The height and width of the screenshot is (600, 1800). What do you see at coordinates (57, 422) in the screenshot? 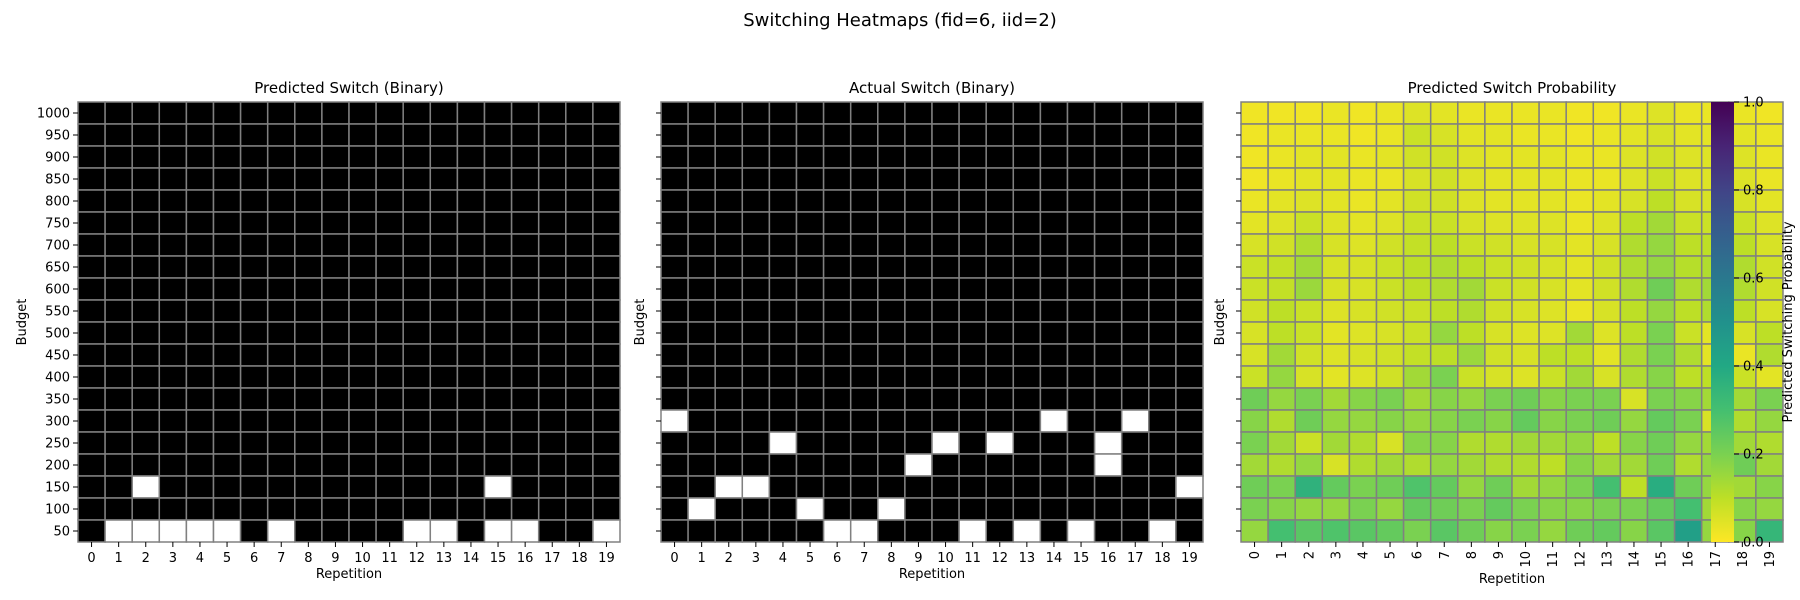
I see `y-tick-label: 300` at bounding box center [57, 422].